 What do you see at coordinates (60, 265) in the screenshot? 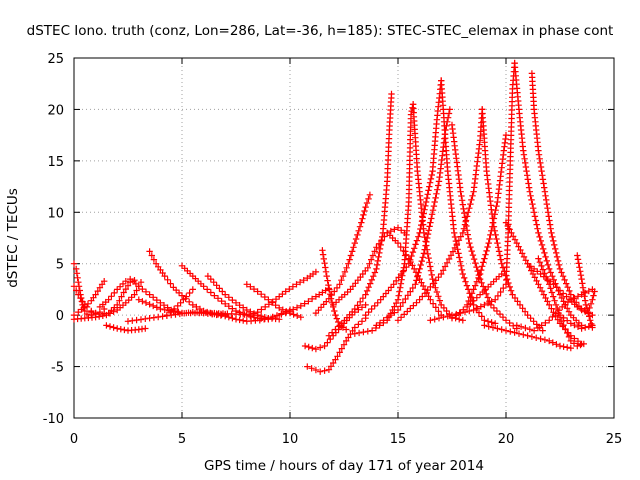
I see `y-tick-label: 5` at bounding box center [60, 265].